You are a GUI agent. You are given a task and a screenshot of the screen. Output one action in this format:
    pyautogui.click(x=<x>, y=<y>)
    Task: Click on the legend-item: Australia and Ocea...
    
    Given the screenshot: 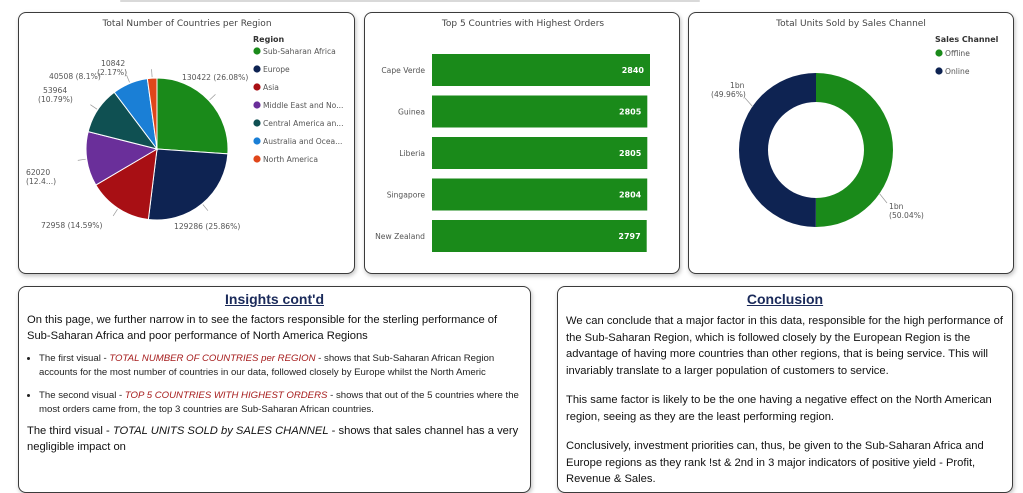 What is the action you would take?
    pyautogui.click(x=302, y=141)
    